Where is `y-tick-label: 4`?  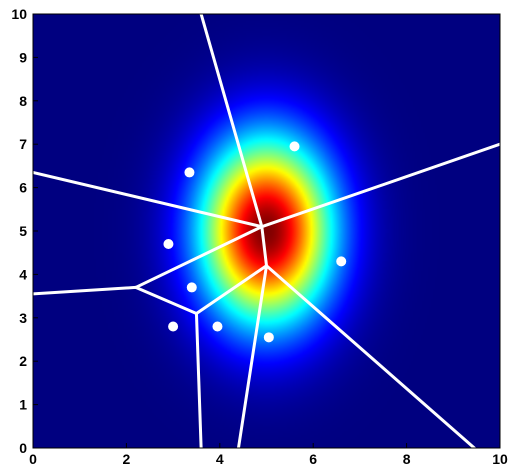
y-tick-label: 4 is located at coordinates (23, 274).